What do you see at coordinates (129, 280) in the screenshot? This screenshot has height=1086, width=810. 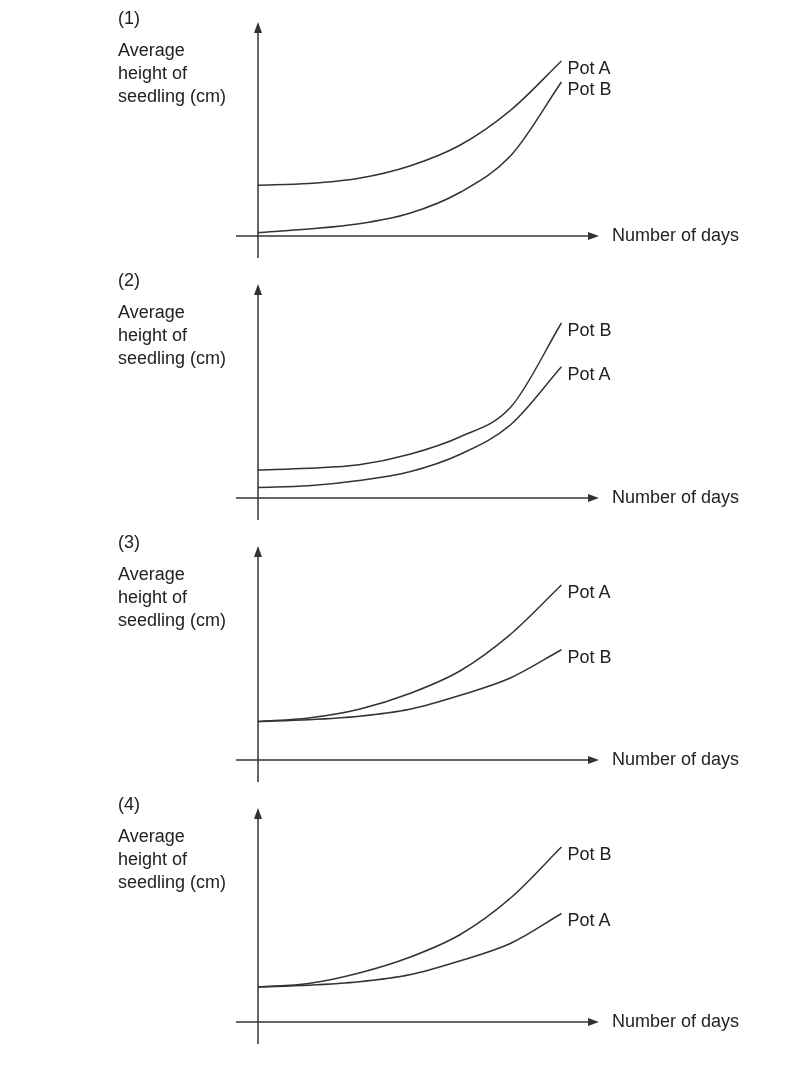 I see `chart-title: (2)` at bounding box center [129, 280].